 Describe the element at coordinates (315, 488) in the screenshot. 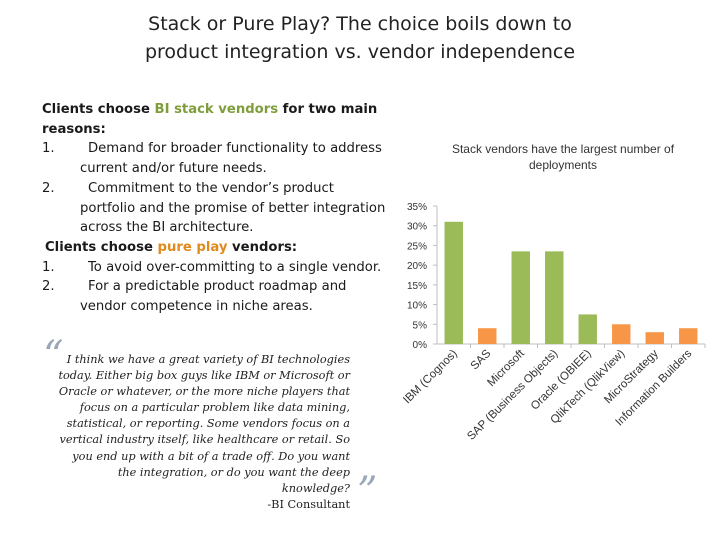

I see `quote-line: knowledge?` at that location.